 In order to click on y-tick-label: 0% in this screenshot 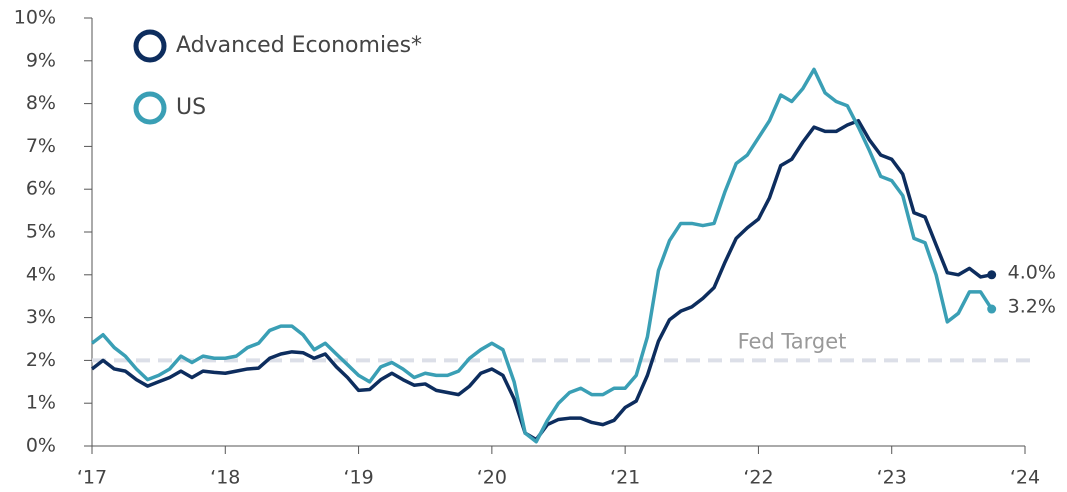, I will do `click(41, 446)`.